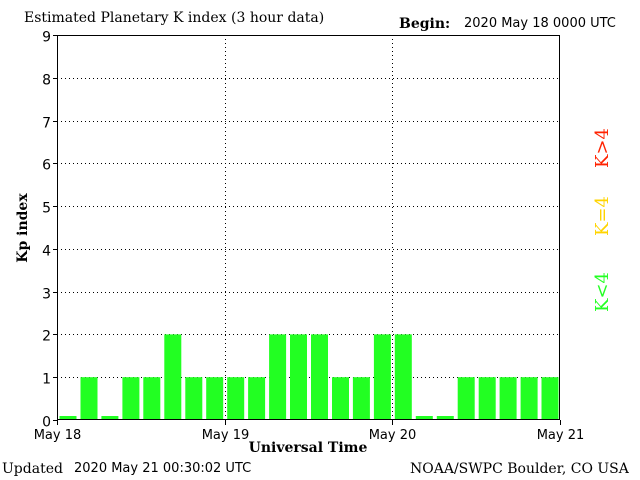  I want to click on y-tick-label: 1, so click(46, 380).